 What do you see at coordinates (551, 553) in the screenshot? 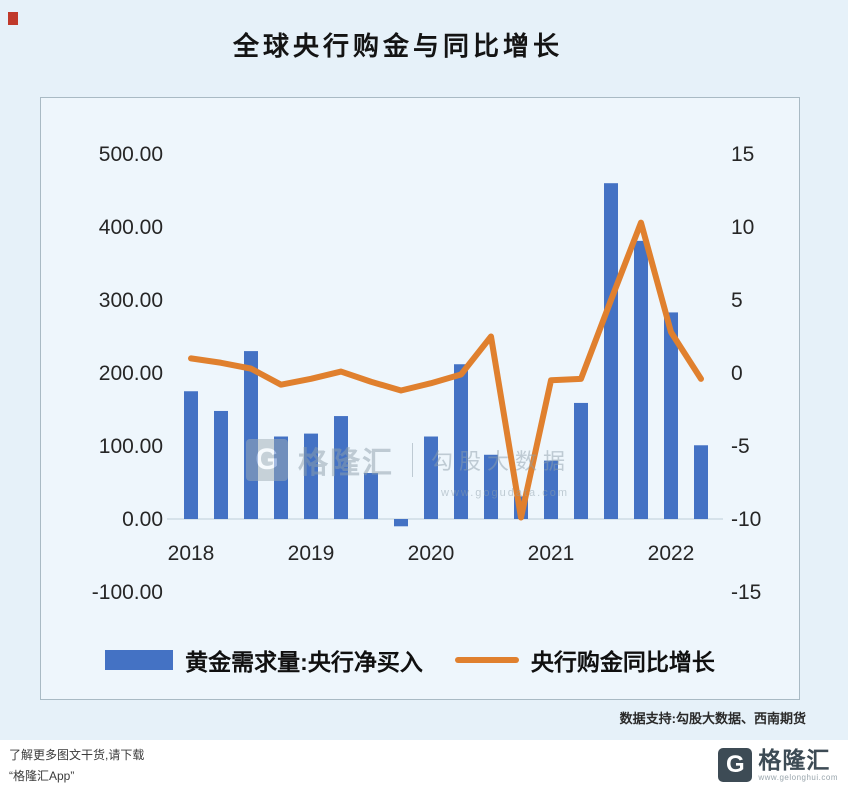
I see `x-axis-tick-label: 2021` at bounding box center [551, 553].